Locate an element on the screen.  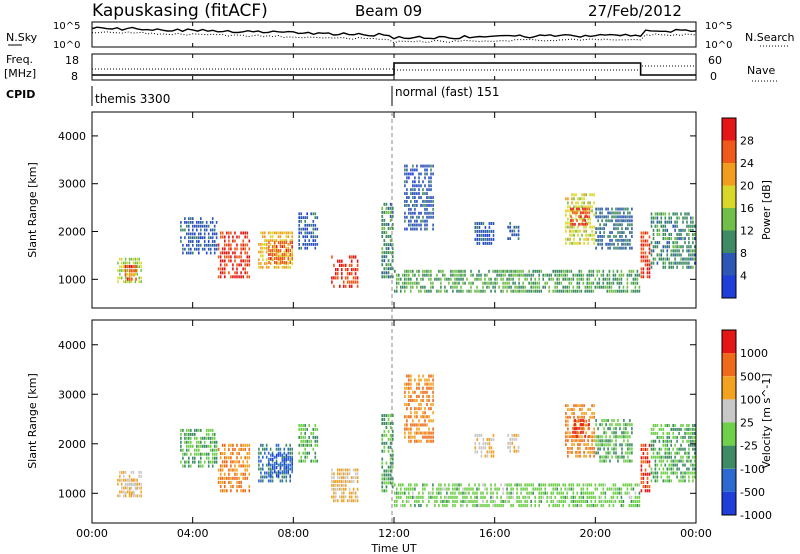
colorbar-tick-label: -1000 is located at coordinates (756, 515).